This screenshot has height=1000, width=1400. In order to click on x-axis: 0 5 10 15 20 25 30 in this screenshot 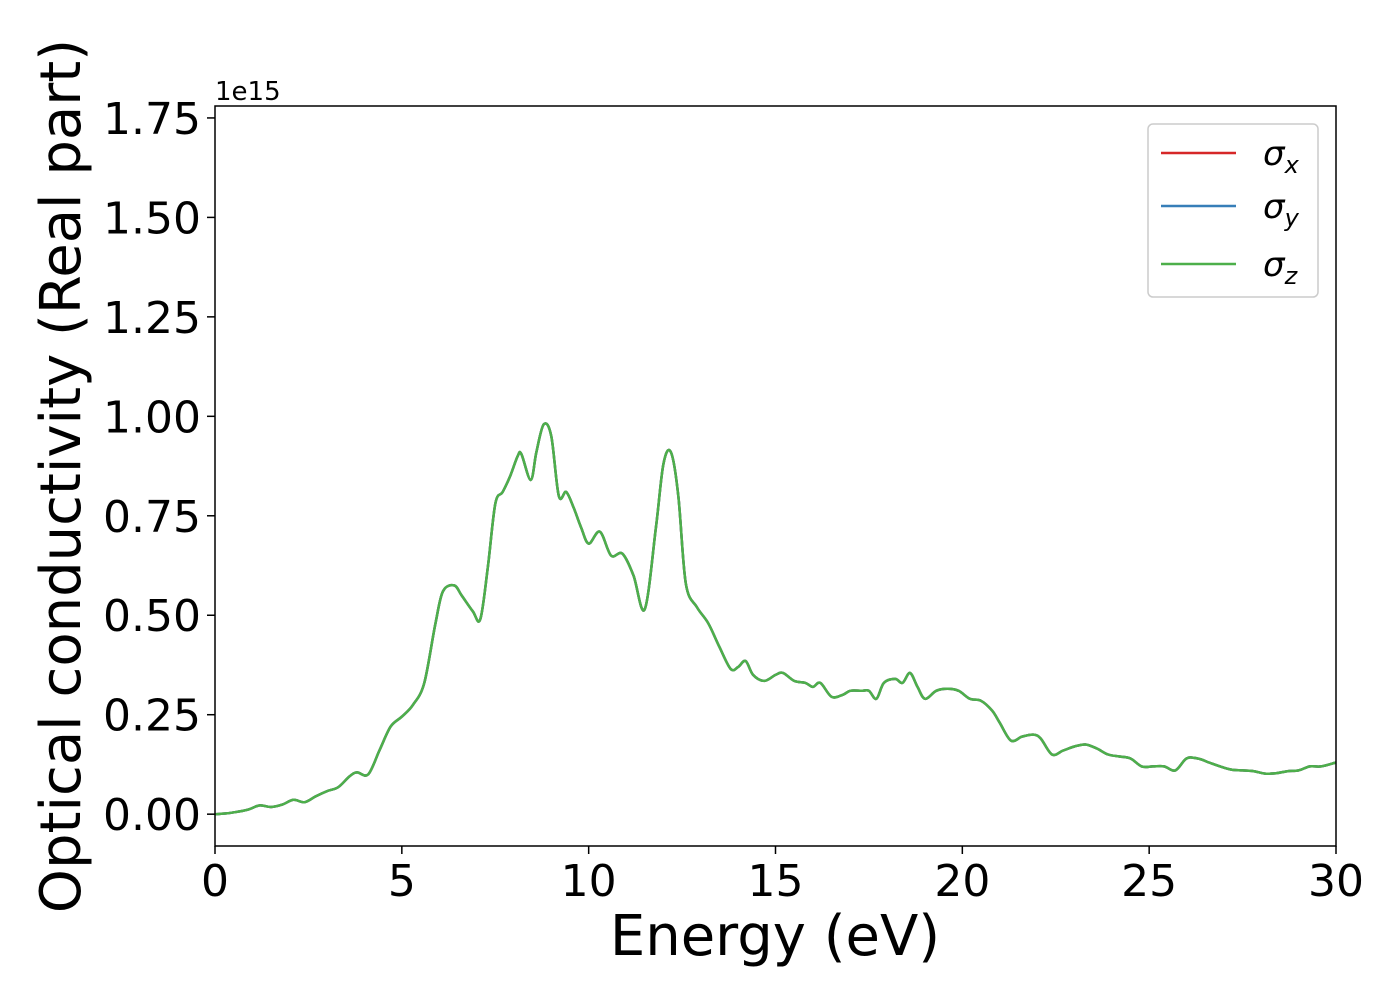, I will do `click(782, 876)`.